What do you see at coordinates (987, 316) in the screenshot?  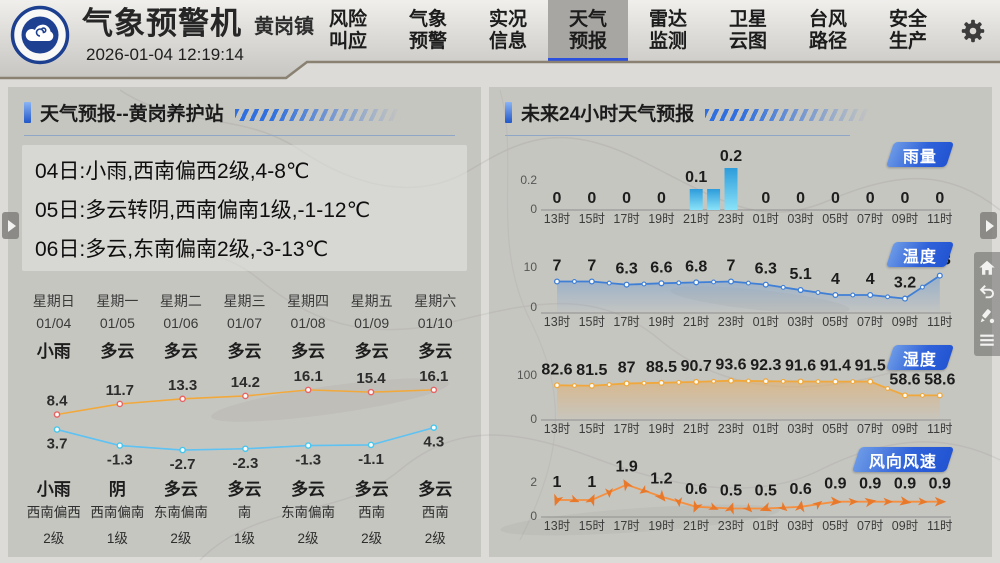 I see `annotate-icon` at bounding box center [987, 316].